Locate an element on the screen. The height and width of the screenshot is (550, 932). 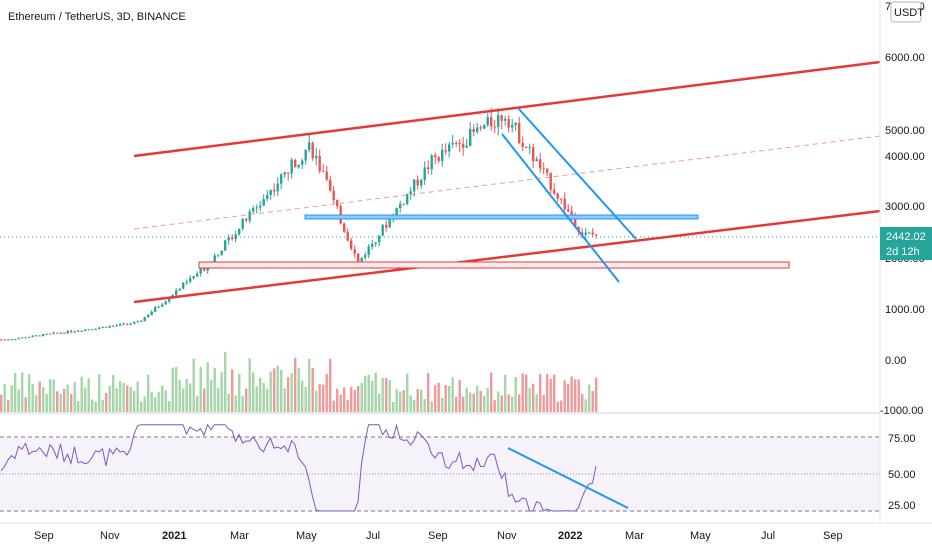
y-tick-4000: 4000.00 is located at coordinates (905, 157).